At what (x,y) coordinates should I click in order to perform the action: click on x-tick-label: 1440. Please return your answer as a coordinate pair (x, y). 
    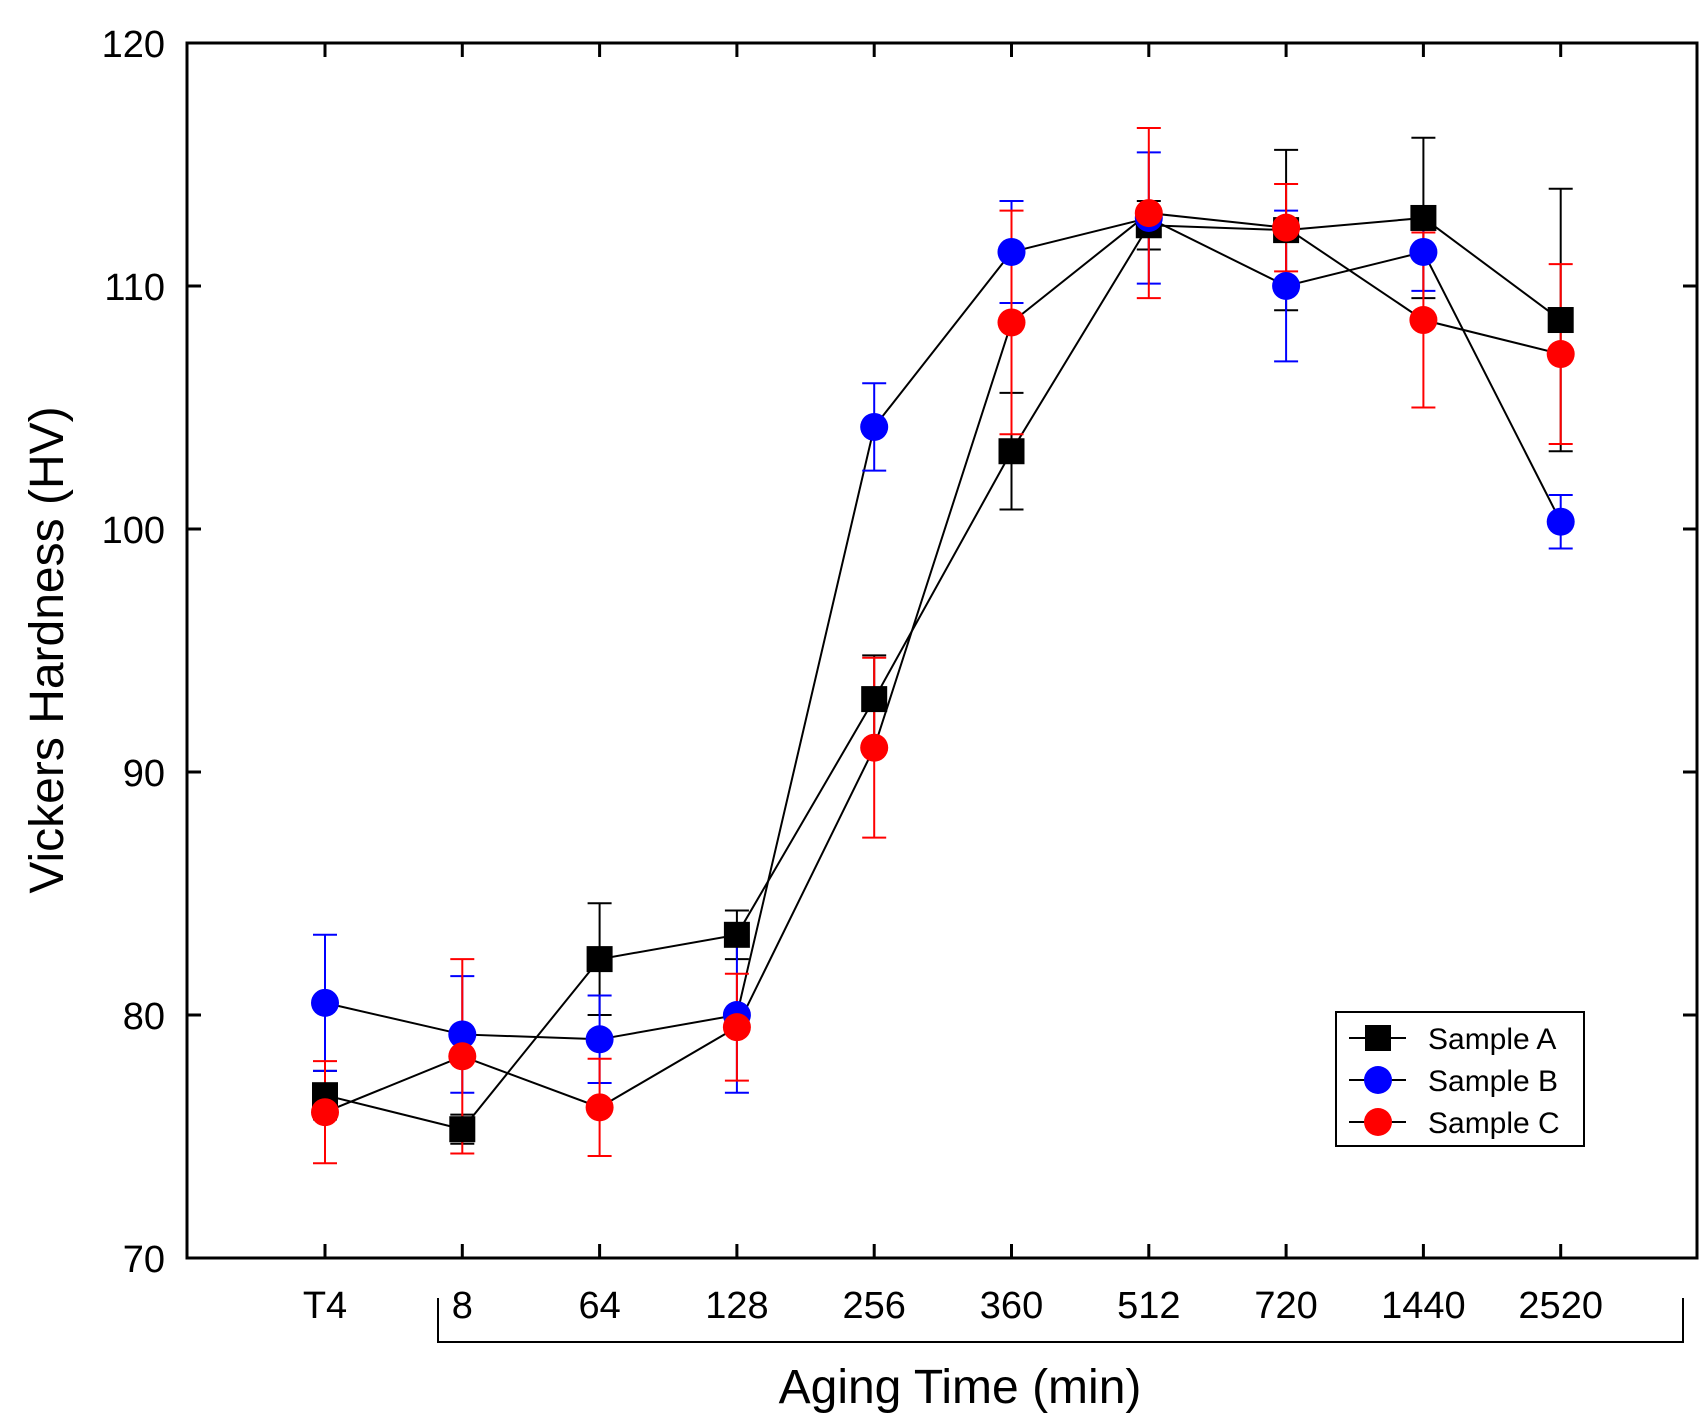
    Looking at the image, I should click on (1423, 1306).